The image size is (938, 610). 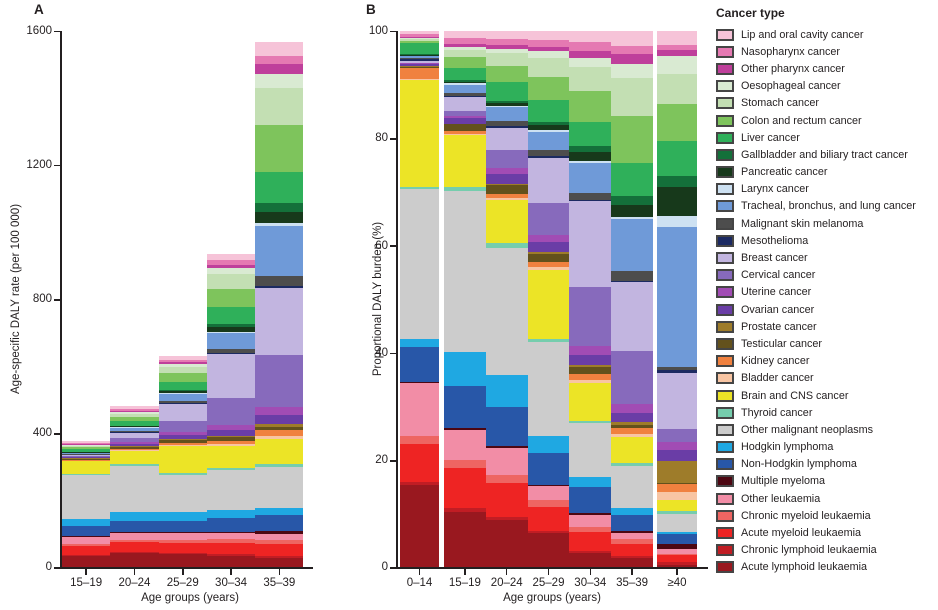 What do you see at coordinates (777, 378) in the screenshot?
I see `legend-item-label: Bladder cancer` at bounding box center [777, 378].